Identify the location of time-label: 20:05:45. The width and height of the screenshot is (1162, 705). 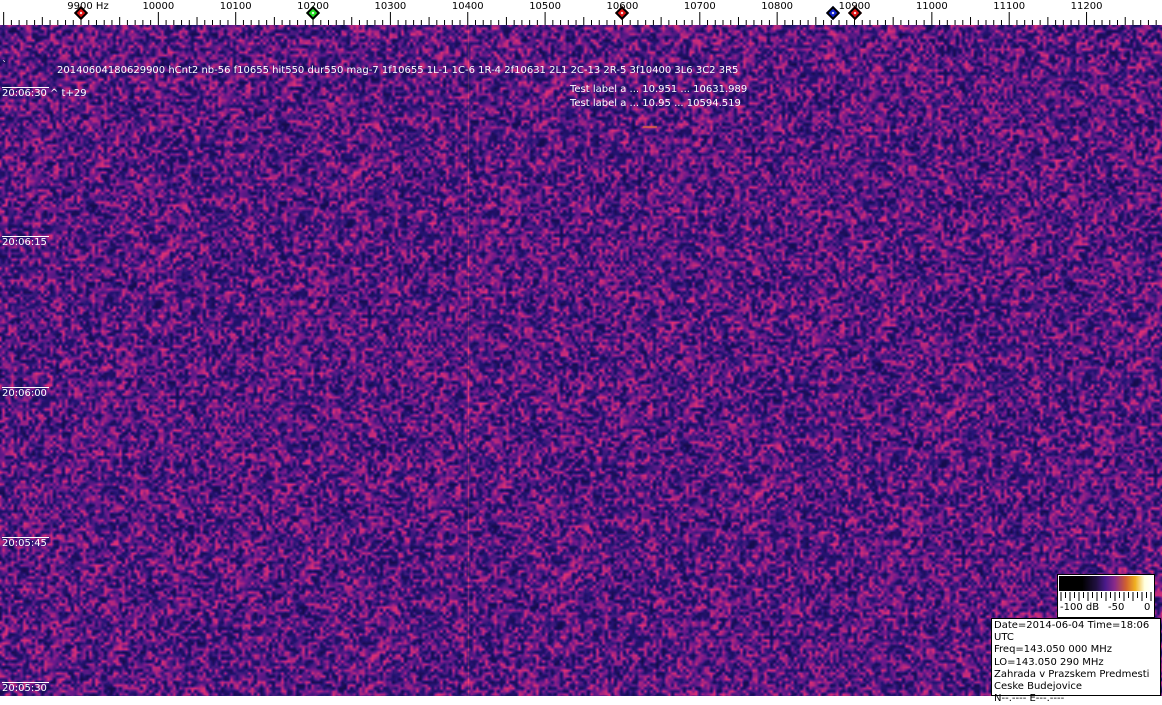
(25, 543).